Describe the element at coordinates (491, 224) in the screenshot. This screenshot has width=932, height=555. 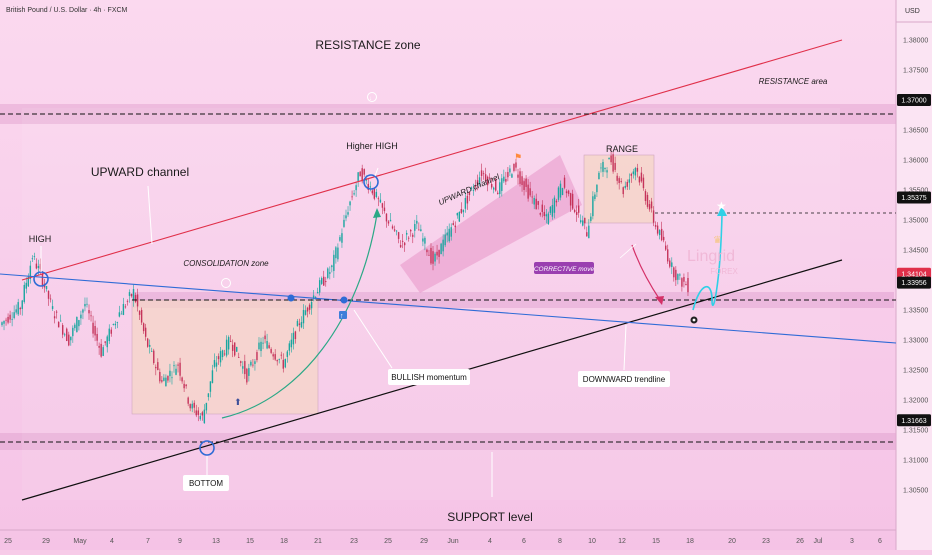
I see `upward-channel-small` at that location.